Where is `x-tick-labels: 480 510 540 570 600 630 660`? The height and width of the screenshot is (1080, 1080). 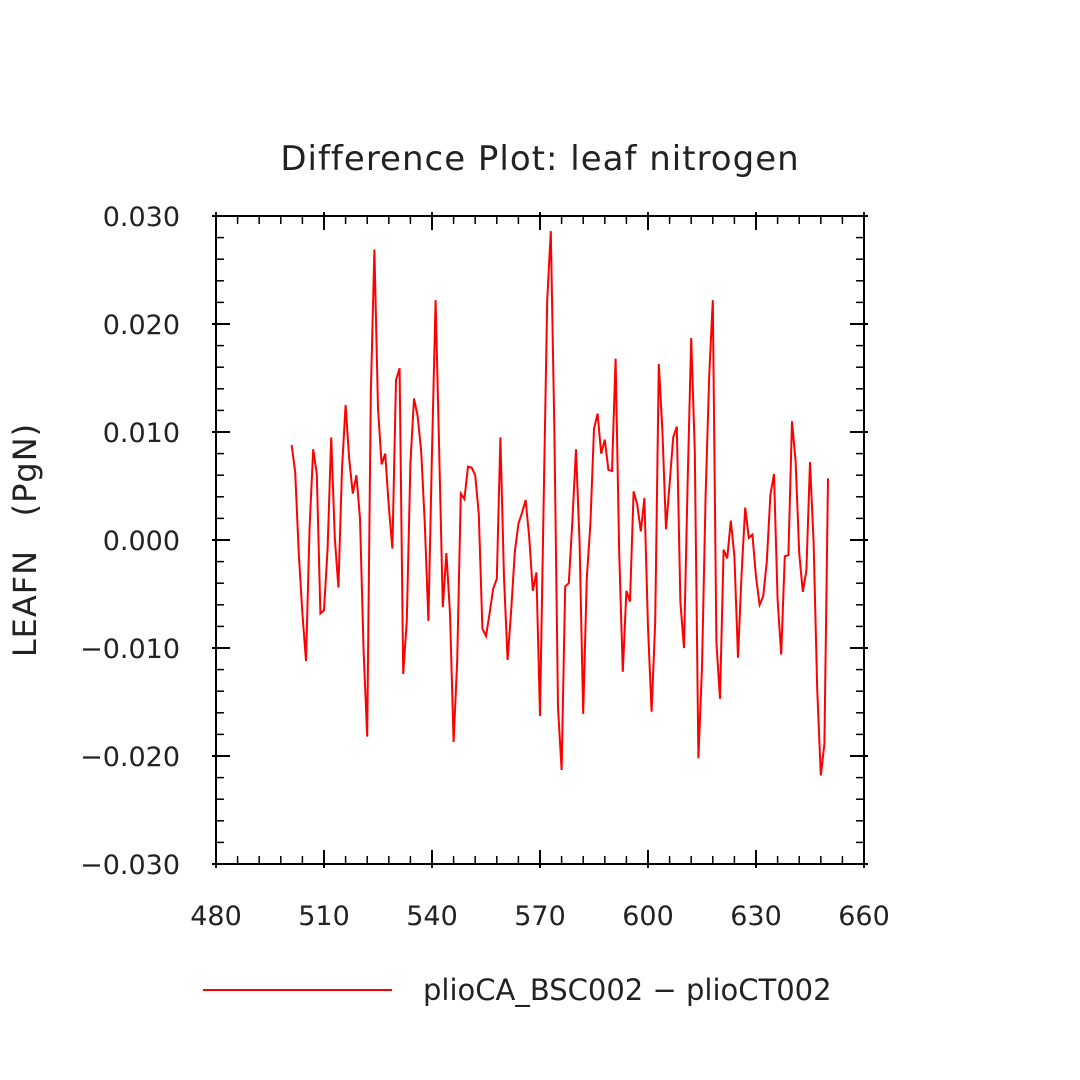 x-tick-labels: 480 510 540 570 600 630 660 is located at coordinates (540, 916).